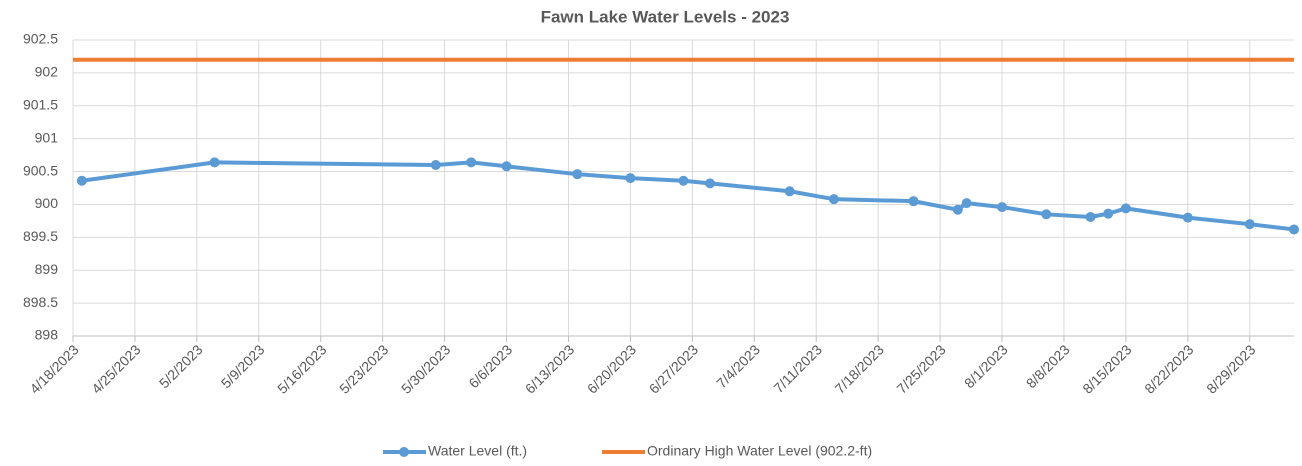 This screenshot has height=466, width=1302. What do you see at coordinates (40, 104) in the screenshot?
I see `y-tick-label: 901.5` at bounding box center [40, 104].